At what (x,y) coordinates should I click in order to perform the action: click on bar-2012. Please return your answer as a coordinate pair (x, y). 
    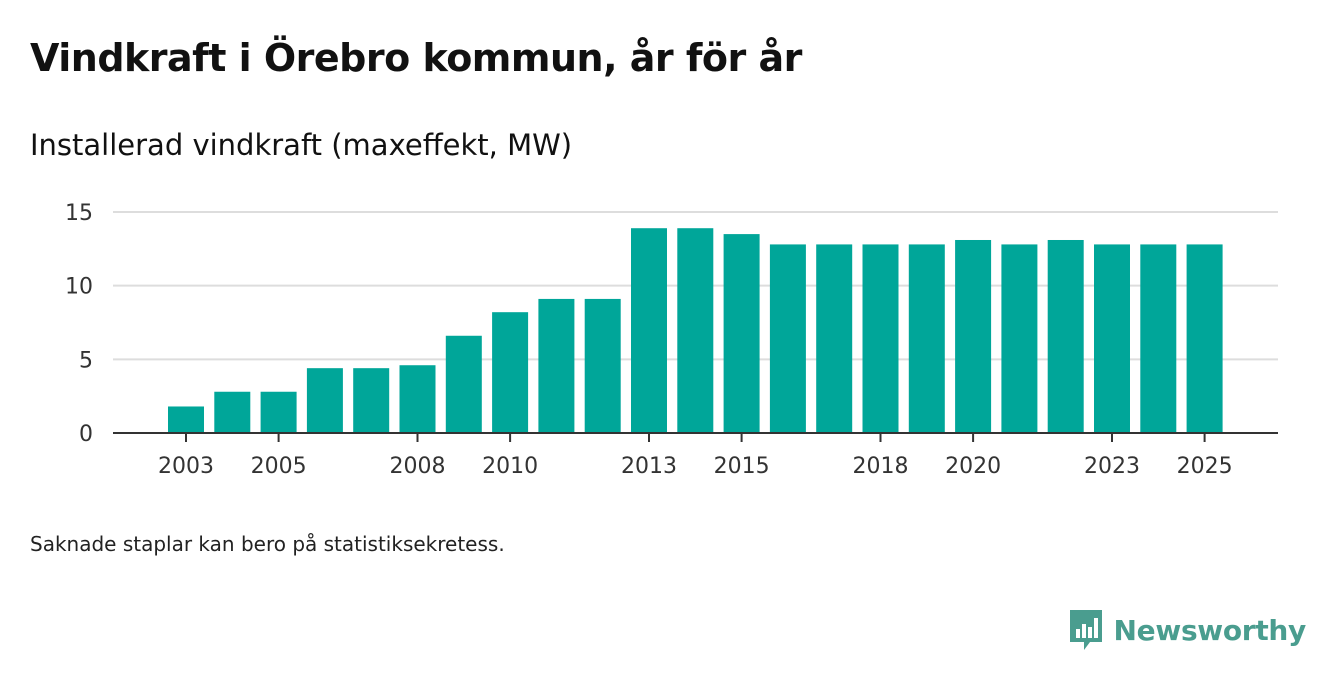
    Looking at the image, I should click on (602, 365).